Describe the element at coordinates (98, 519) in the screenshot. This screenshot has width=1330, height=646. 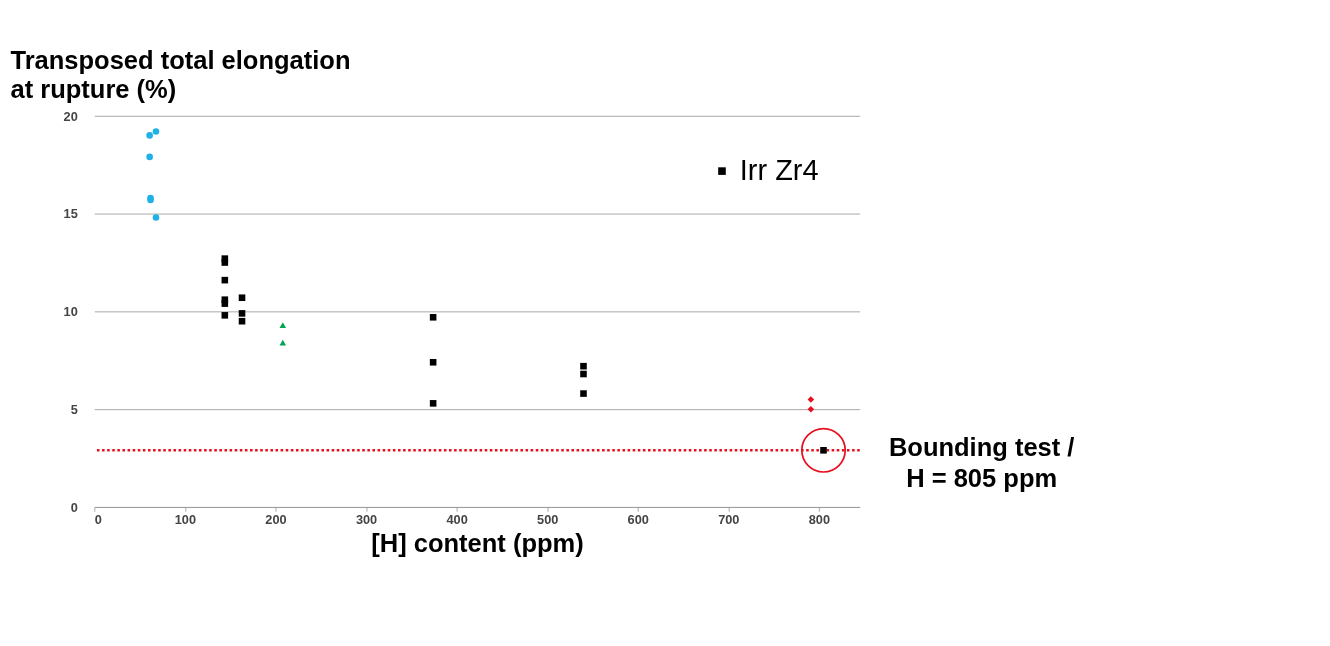
I see `x-tick-label: 0` at that location.